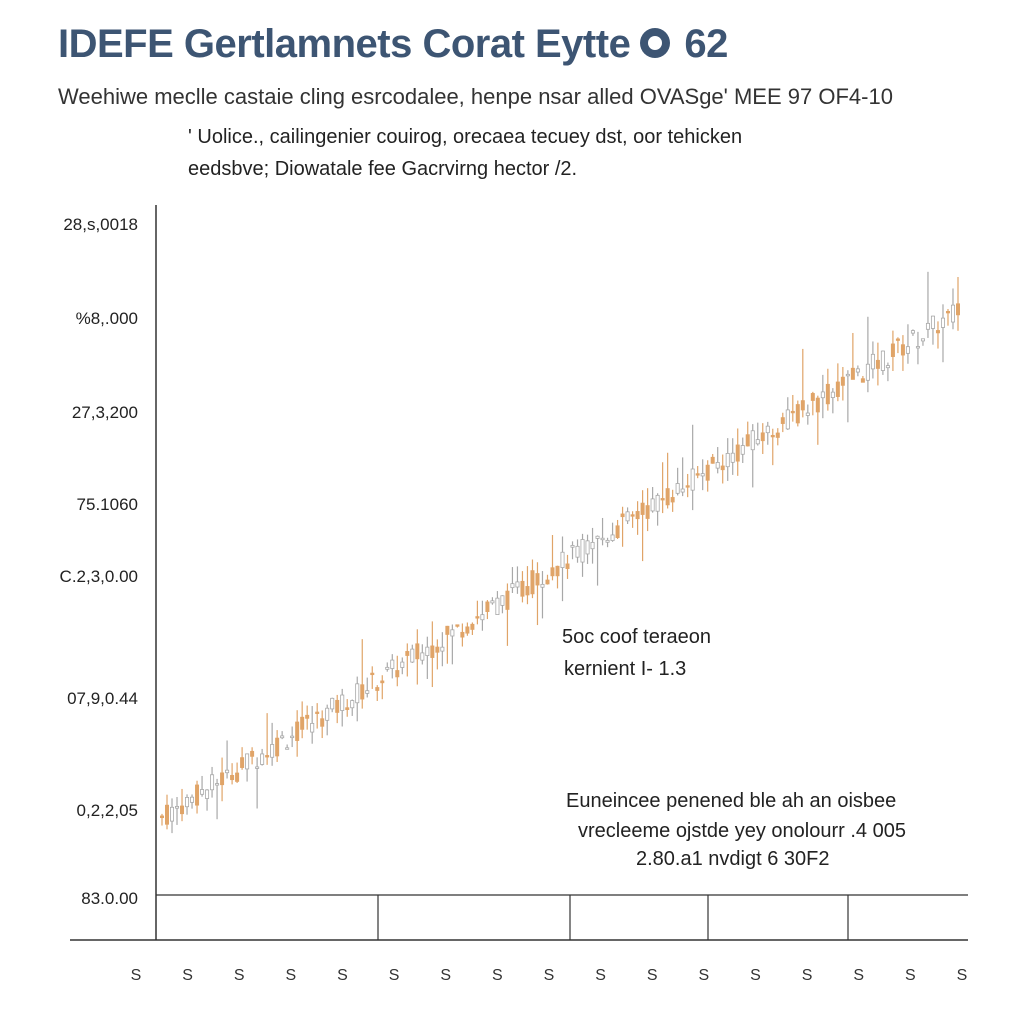  Describe the element at coordinates (706, 44) in the screenshot. I see `chart-title-number: 62` at that location.